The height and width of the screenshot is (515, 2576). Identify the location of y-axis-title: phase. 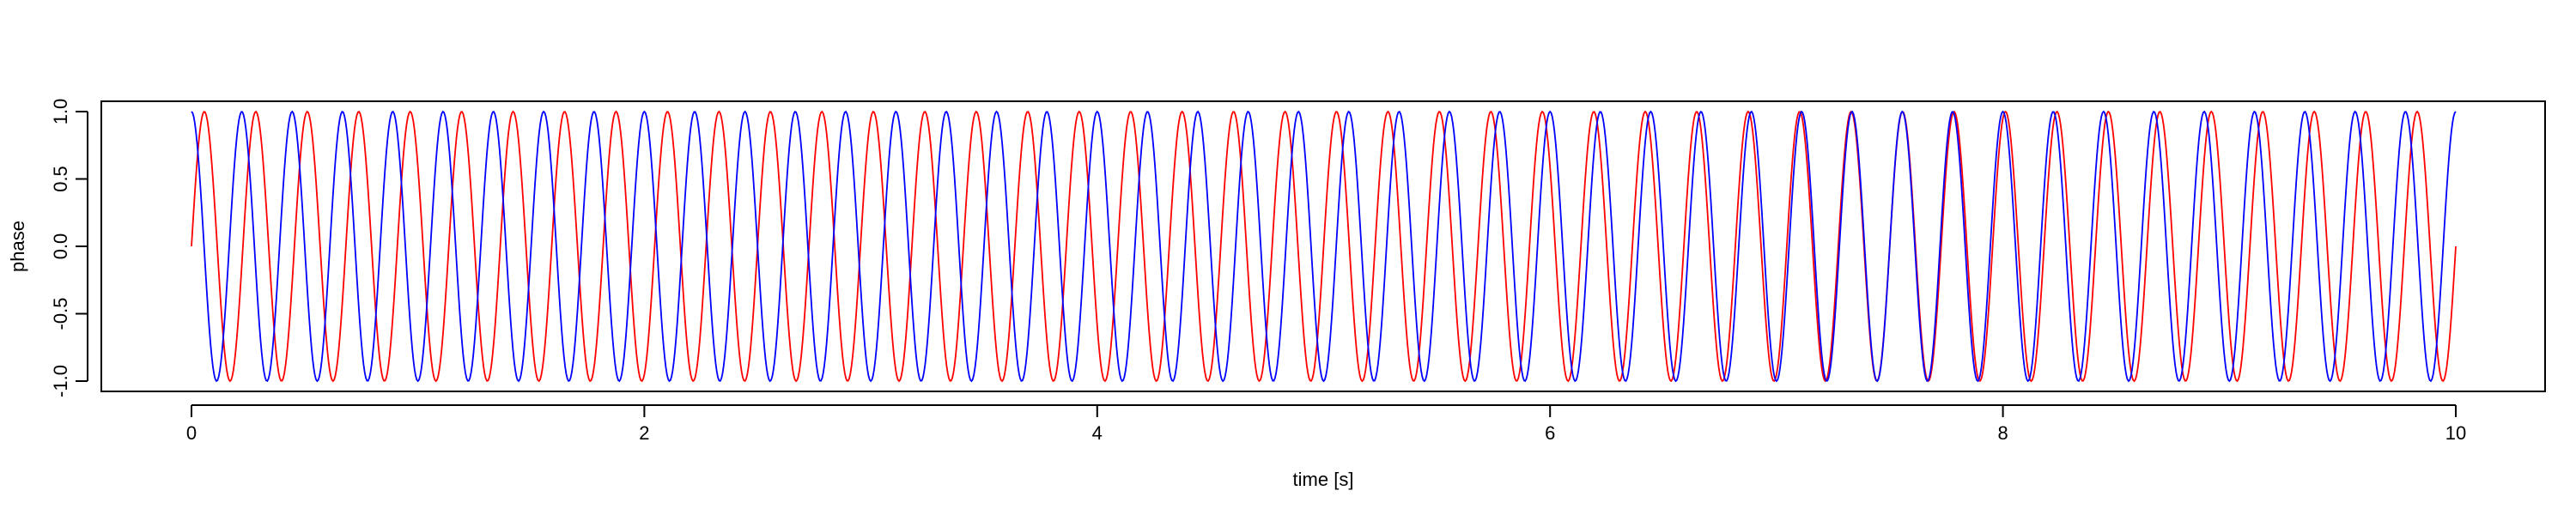
(17, 246).